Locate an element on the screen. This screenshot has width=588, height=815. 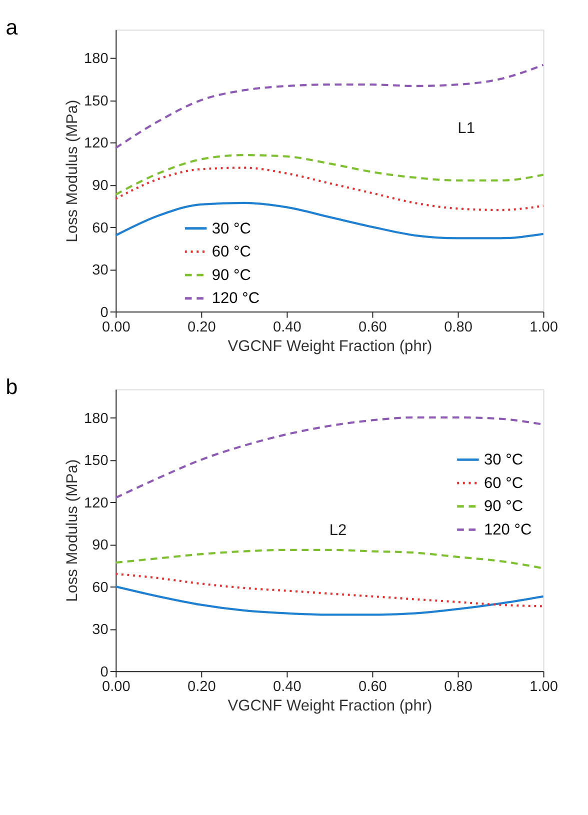
chart-title: a is located at coordinates (12, 28).